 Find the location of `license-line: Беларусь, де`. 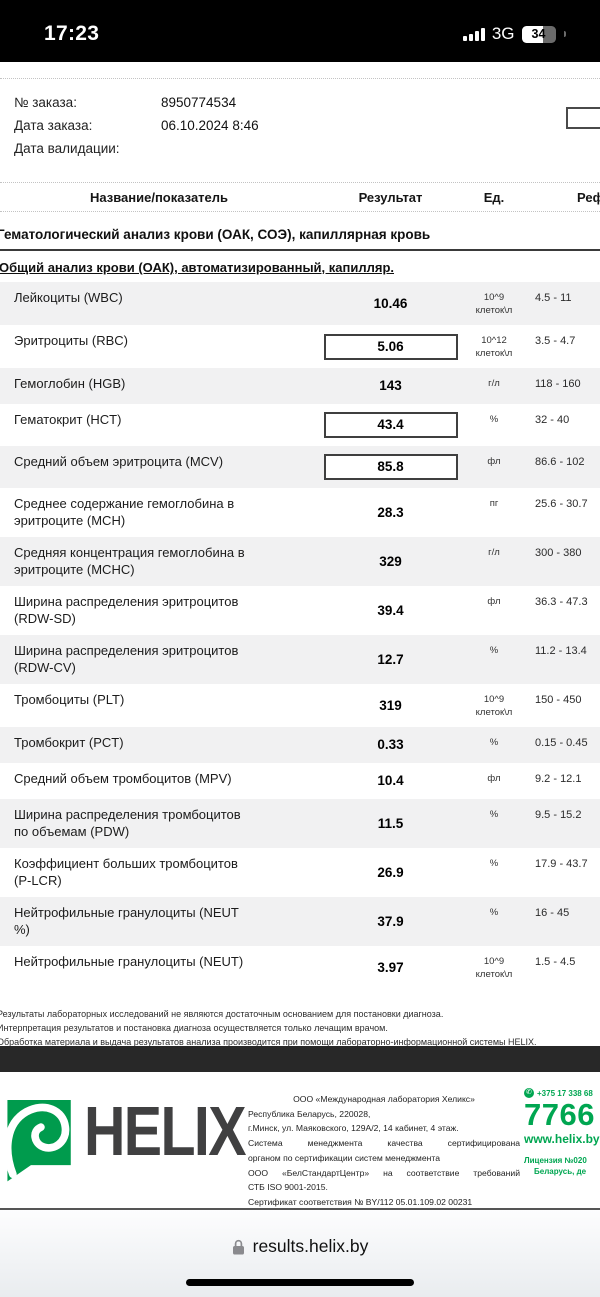

license-line: Беларусь, де is located at coordinates (560, 1171).